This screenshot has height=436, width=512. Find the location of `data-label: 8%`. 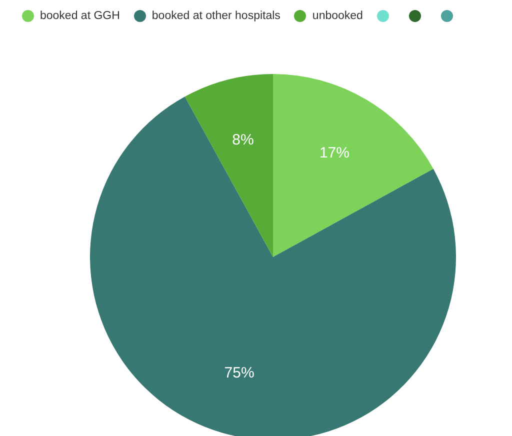

data-label: 8% is located at coordinates (243, 140).